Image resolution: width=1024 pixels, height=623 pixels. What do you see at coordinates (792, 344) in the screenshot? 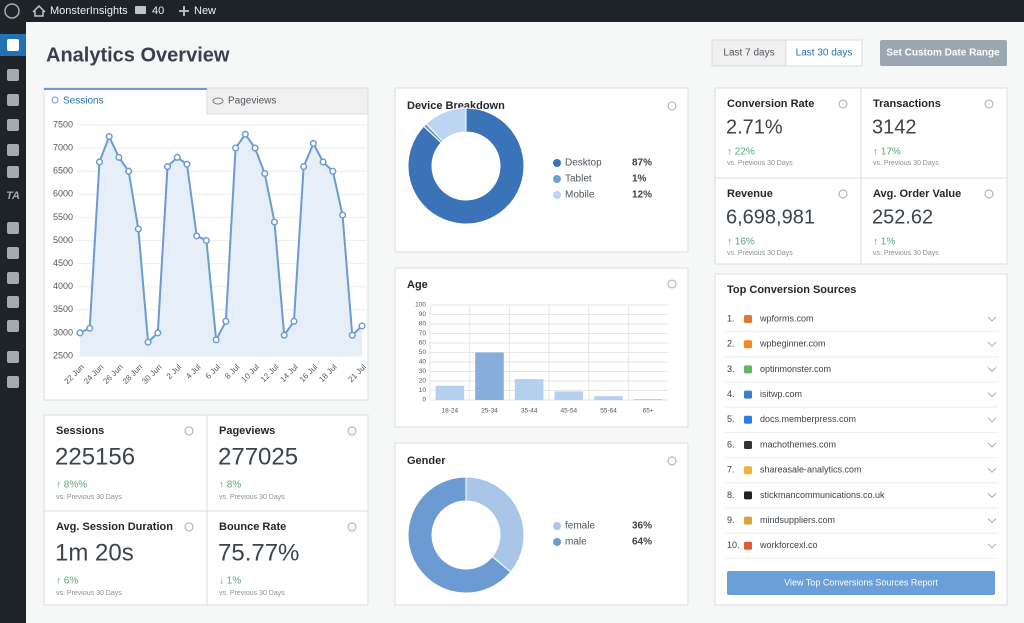
I see `source-name: wpbeginner.com` at bounding box center [792, 344].